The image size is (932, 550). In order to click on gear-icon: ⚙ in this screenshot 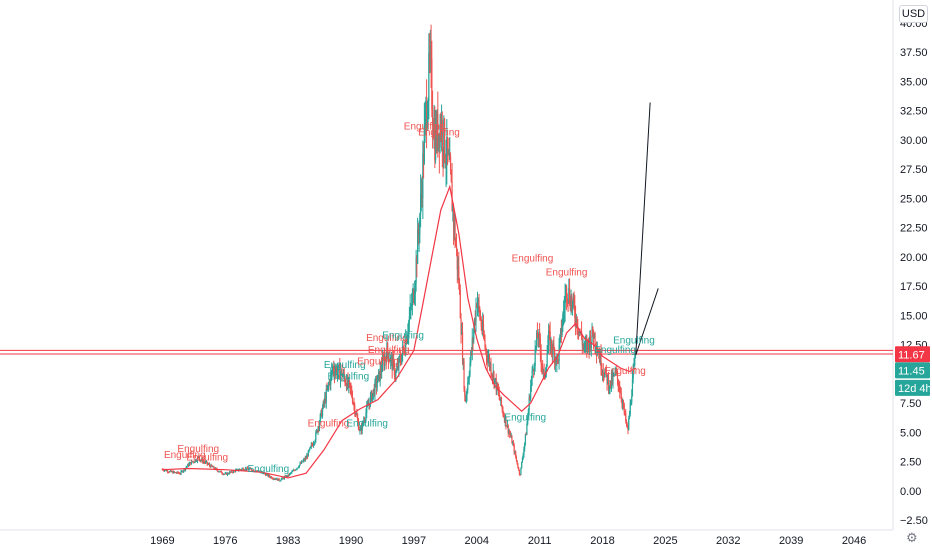, I will do `click(912, 537)`.